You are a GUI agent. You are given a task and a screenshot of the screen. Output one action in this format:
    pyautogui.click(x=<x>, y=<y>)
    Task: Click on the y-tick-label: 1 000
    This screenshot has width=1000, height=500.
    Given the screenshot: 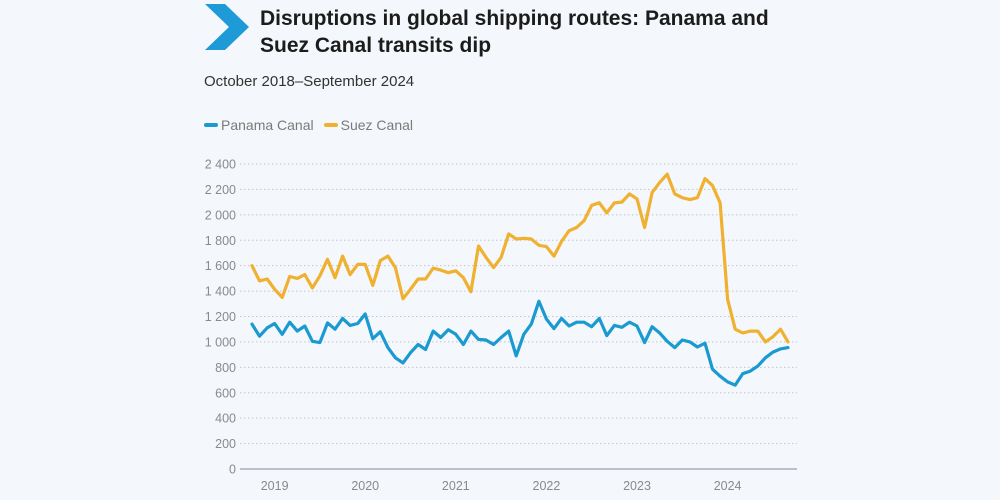 What is the action you would take?
    pyautogui.click(x=220, y=342)
    